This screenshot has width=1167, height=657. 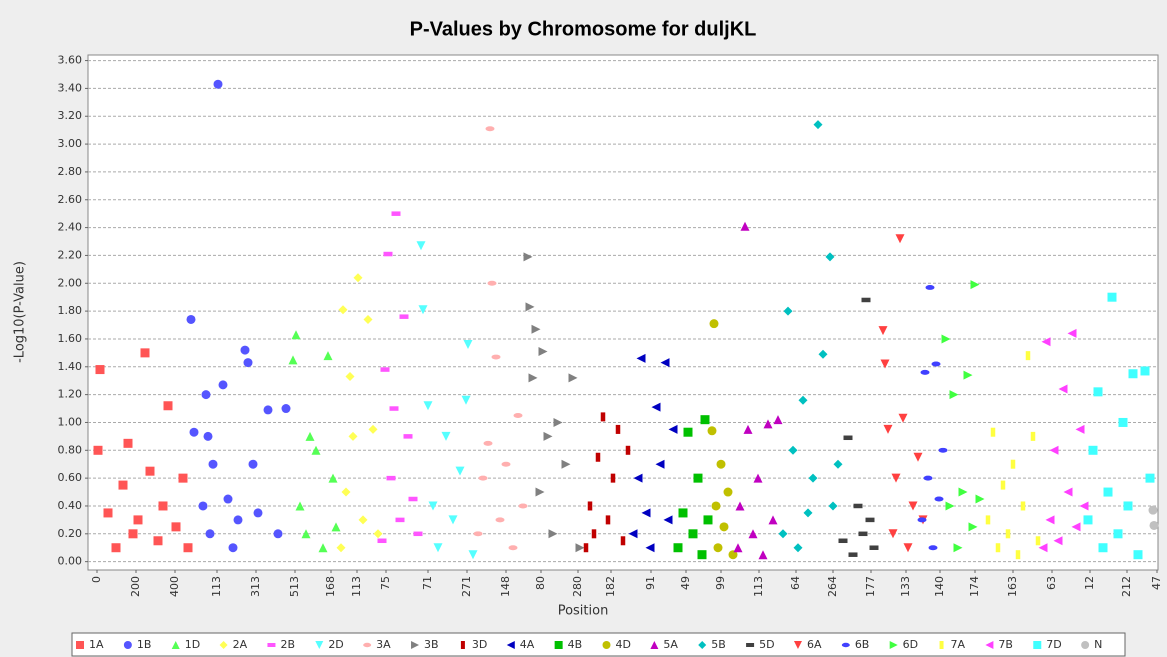 What do you see at coordinates (70, 227) in the screenshot?
I see `y-tick-label: 2.40` at bounding box center [70, 227].